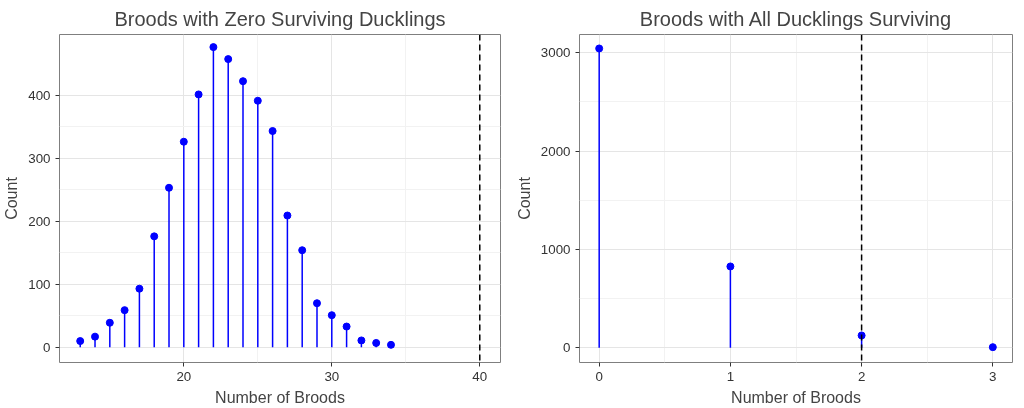  What do you see at coordinates (280, 18) in the screenshot?
I see `chart-title: Broods with Zero Surviving Ducklings` at bounding box center [280, 18].